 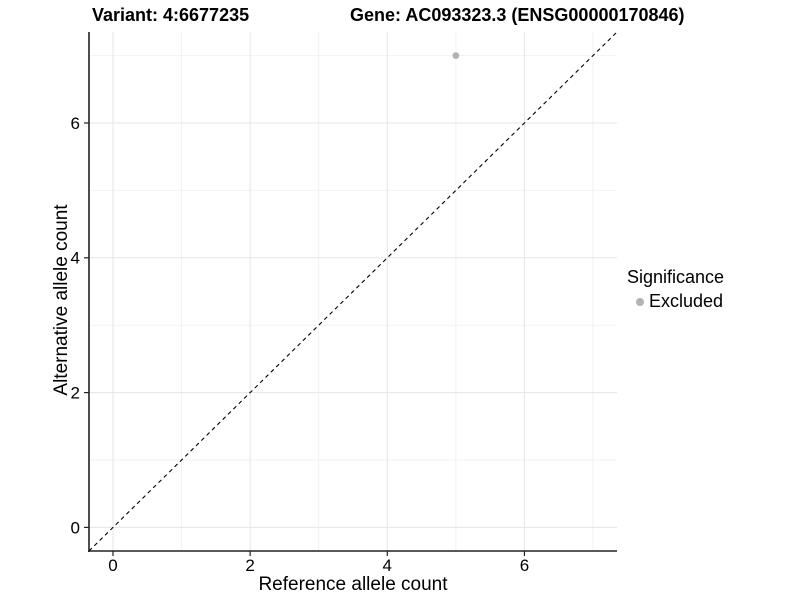 I want to click on x-tick-label: 2, so click(x=249, y=565).